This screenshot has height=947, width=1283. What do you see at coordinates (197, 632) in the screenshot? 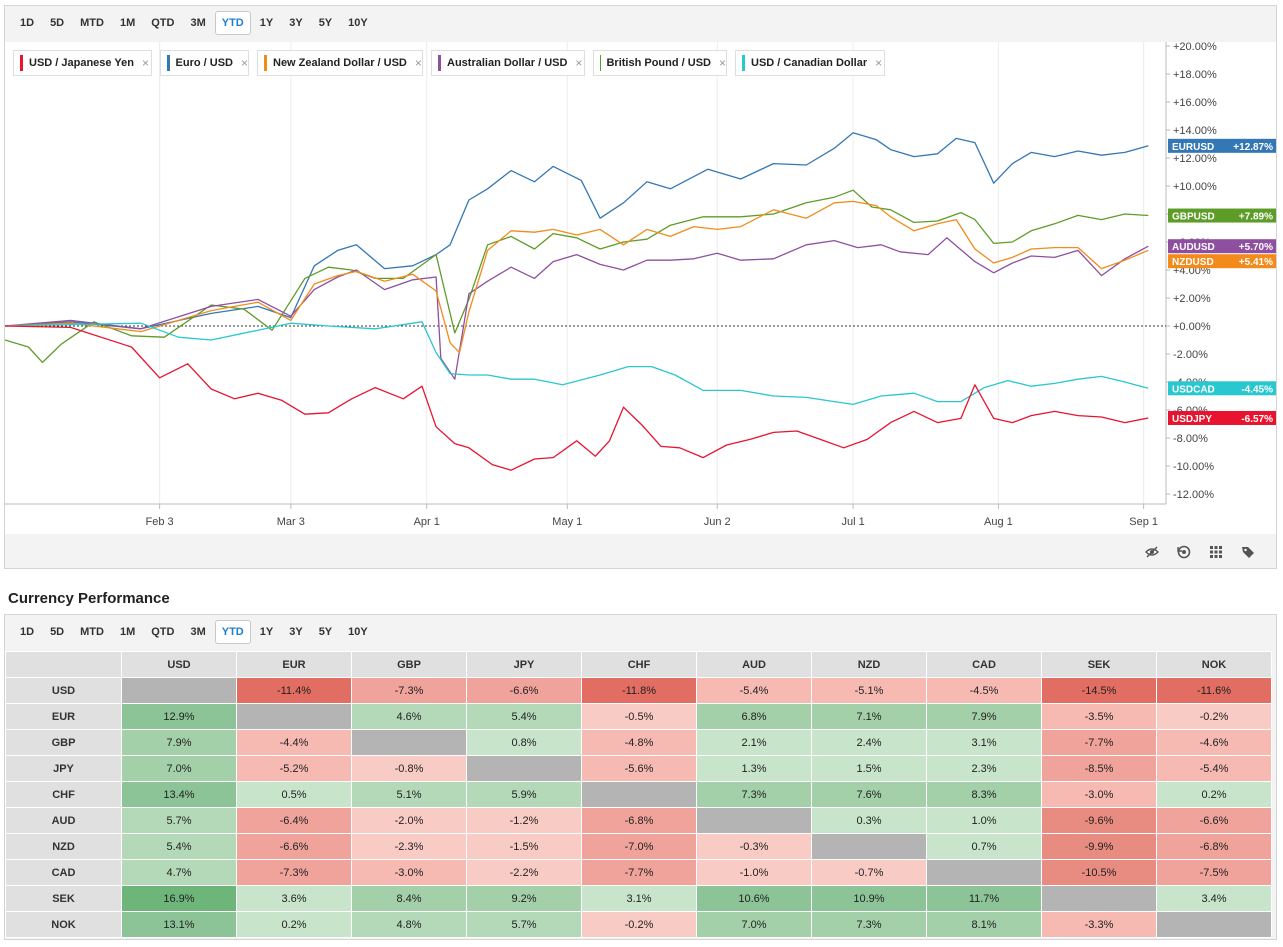
I see `table-range-3m: 3M` at bounding box center [197, 632].